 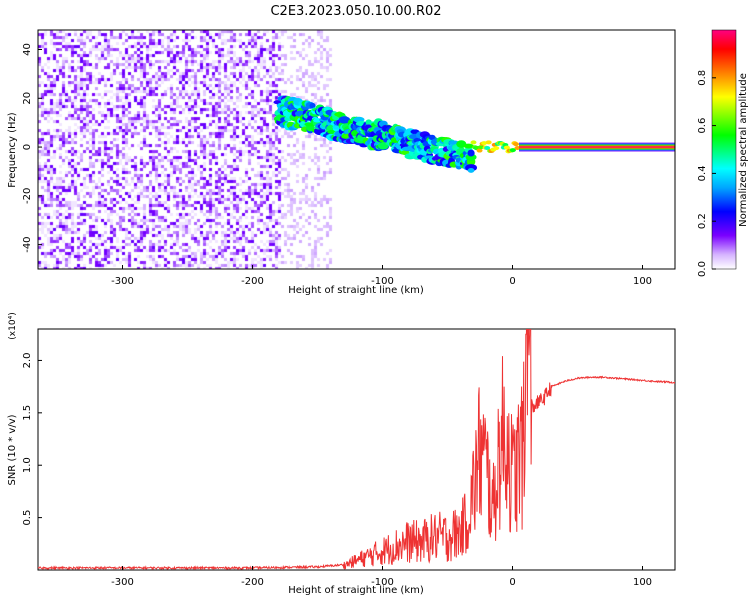 What do you see at coordinates (356, 590) in the screenshot?
I see `snr-x-label: Height of straight line (km)` at bounding box center [356, 590].